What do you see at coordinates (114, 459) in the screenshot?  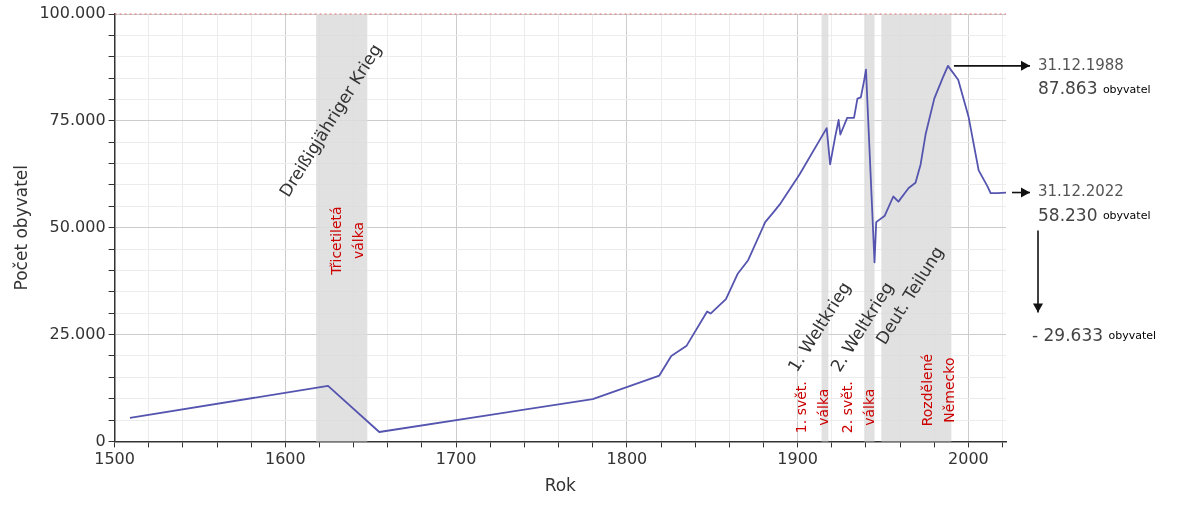 I see `x-tick-label: 1500` at bounding box center [114, 459].